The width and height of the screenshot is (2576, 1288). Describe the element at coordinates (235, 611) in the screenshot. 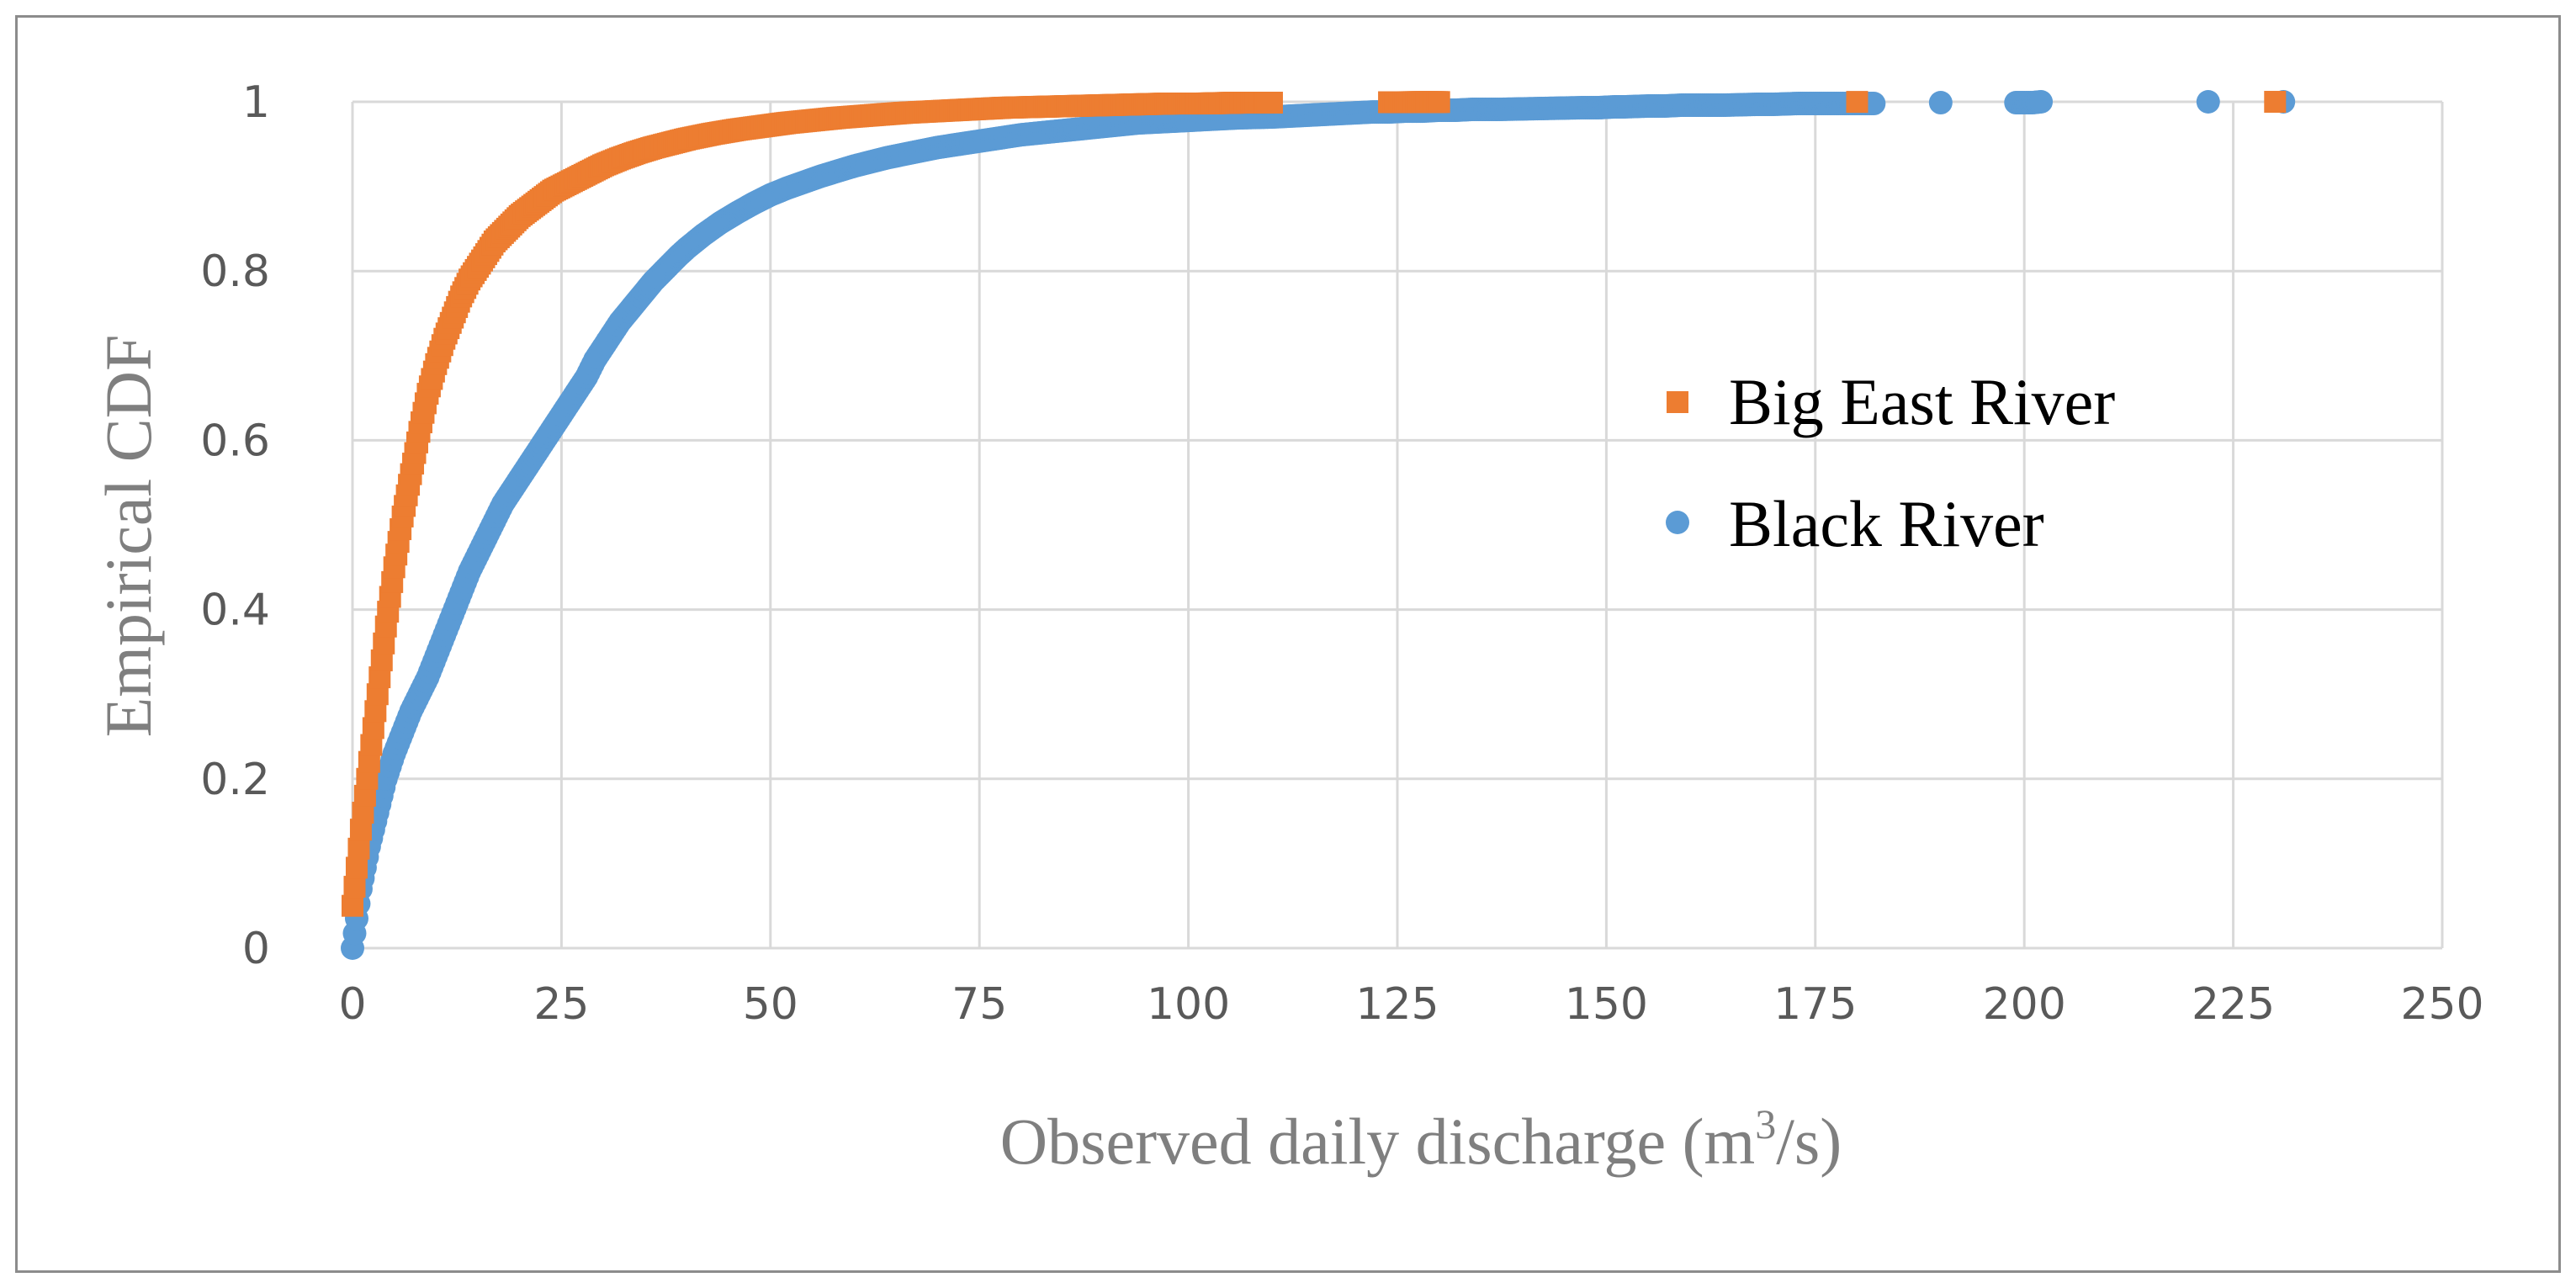

I see `y-tick-label: 0.4` at that location.